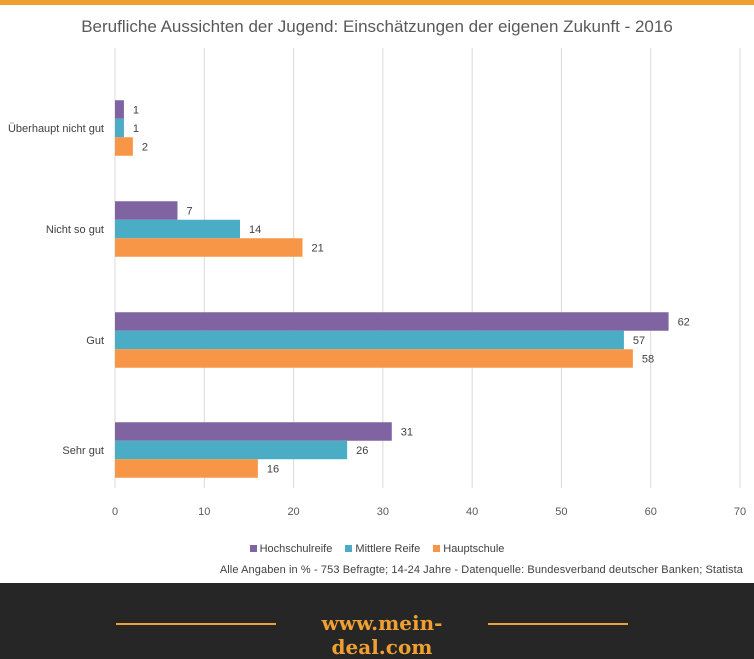 The height and width of the screenshot is (659, 754). I want to click on category-label: Sehr gut, so click(83, 451).